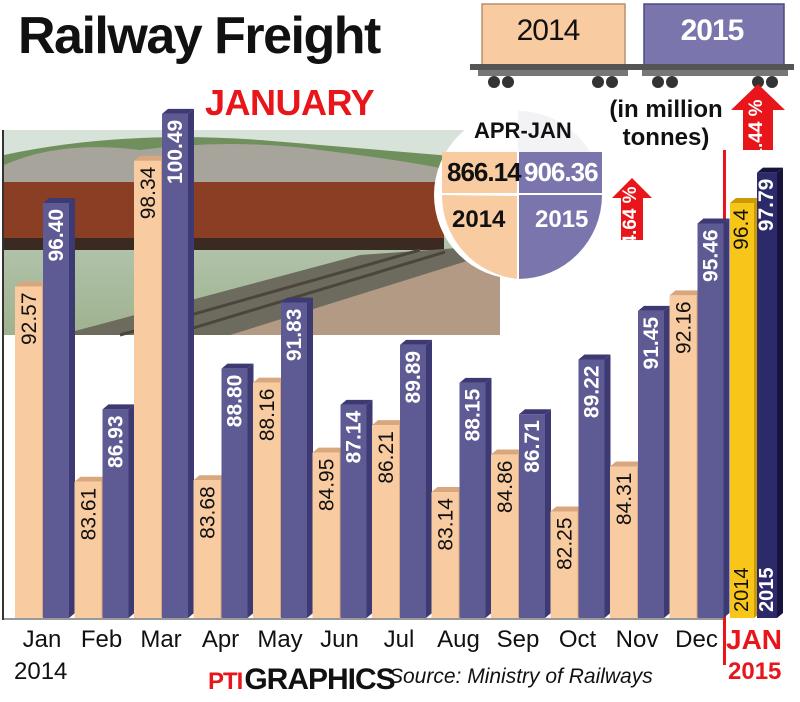 The height and width of the screenshot is (702, 800). What do you see at coordinates (220, 639) in the screenshot?
I see `x-tick-apr: Apr` at bounding box center [220, 639].